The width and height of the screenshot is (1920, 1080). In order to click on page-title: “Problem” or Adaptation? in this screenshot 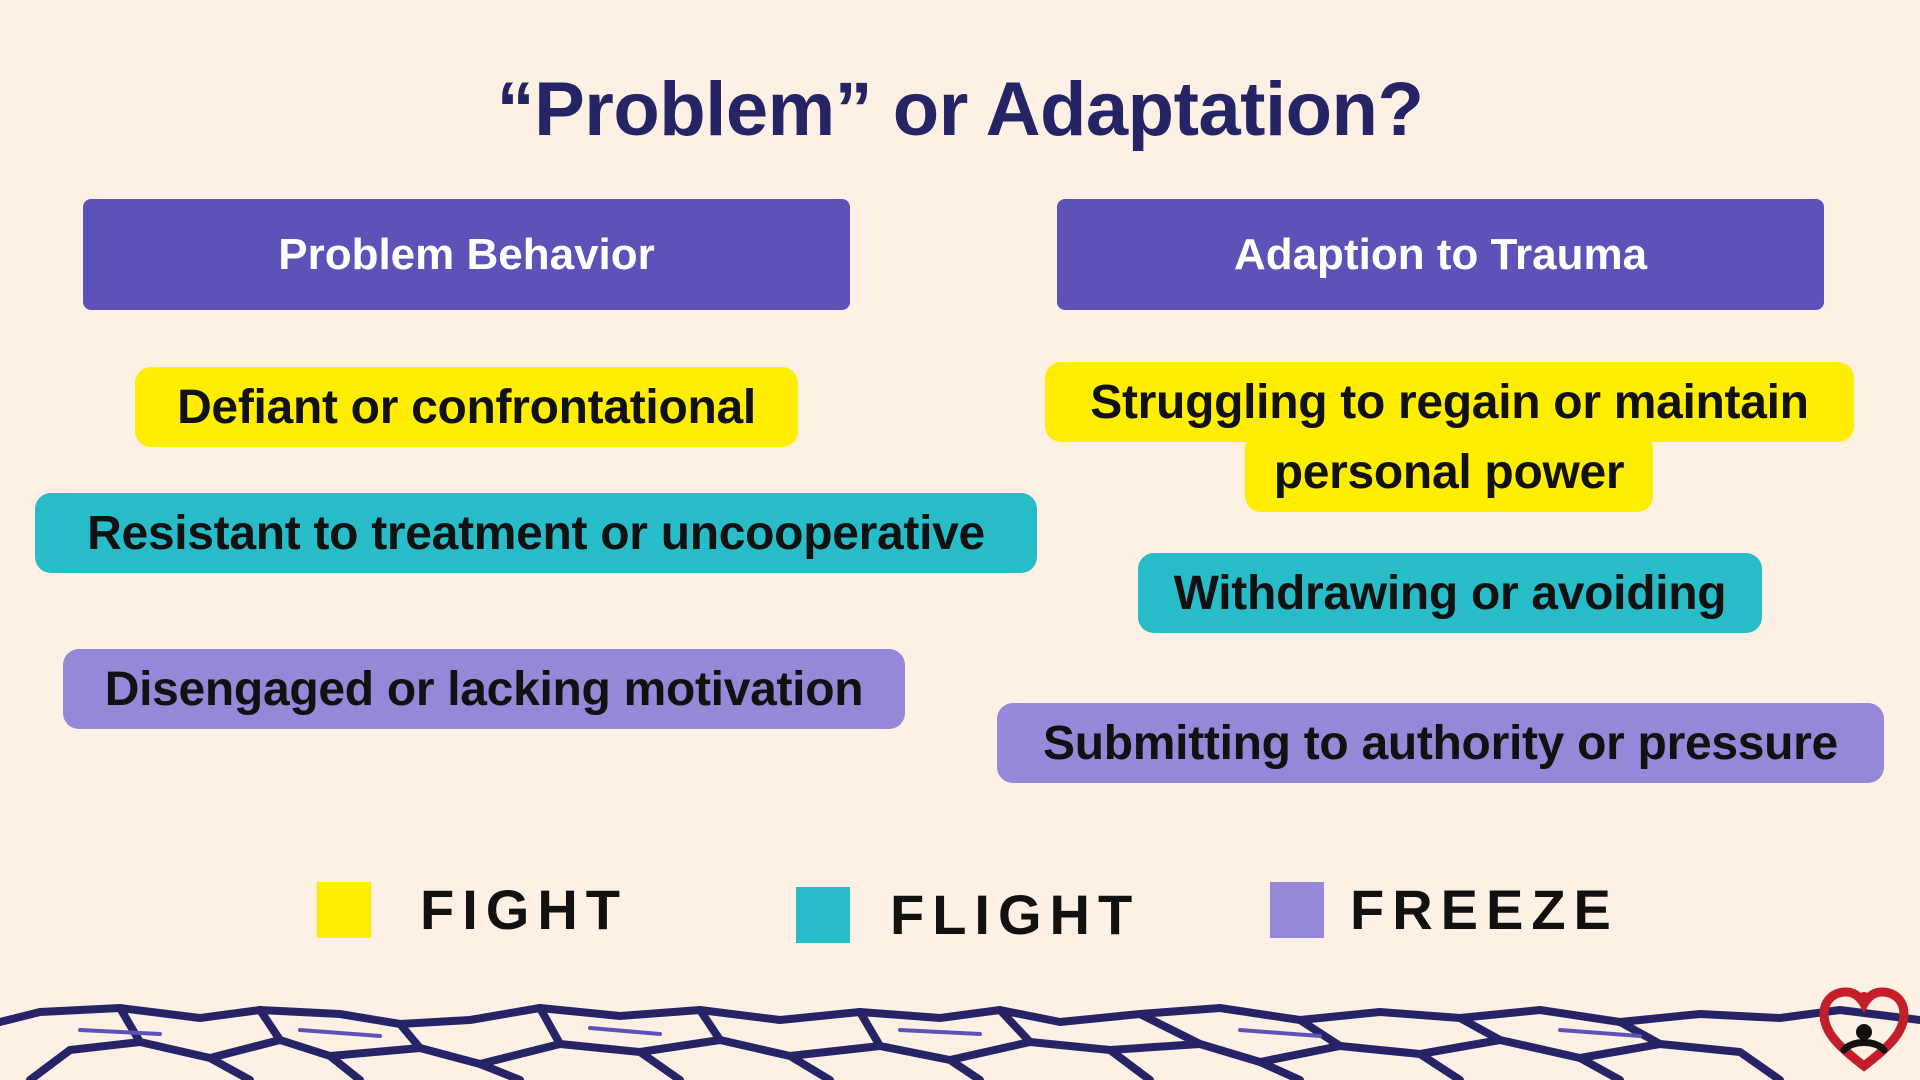, I will do `click(960, 109)`.